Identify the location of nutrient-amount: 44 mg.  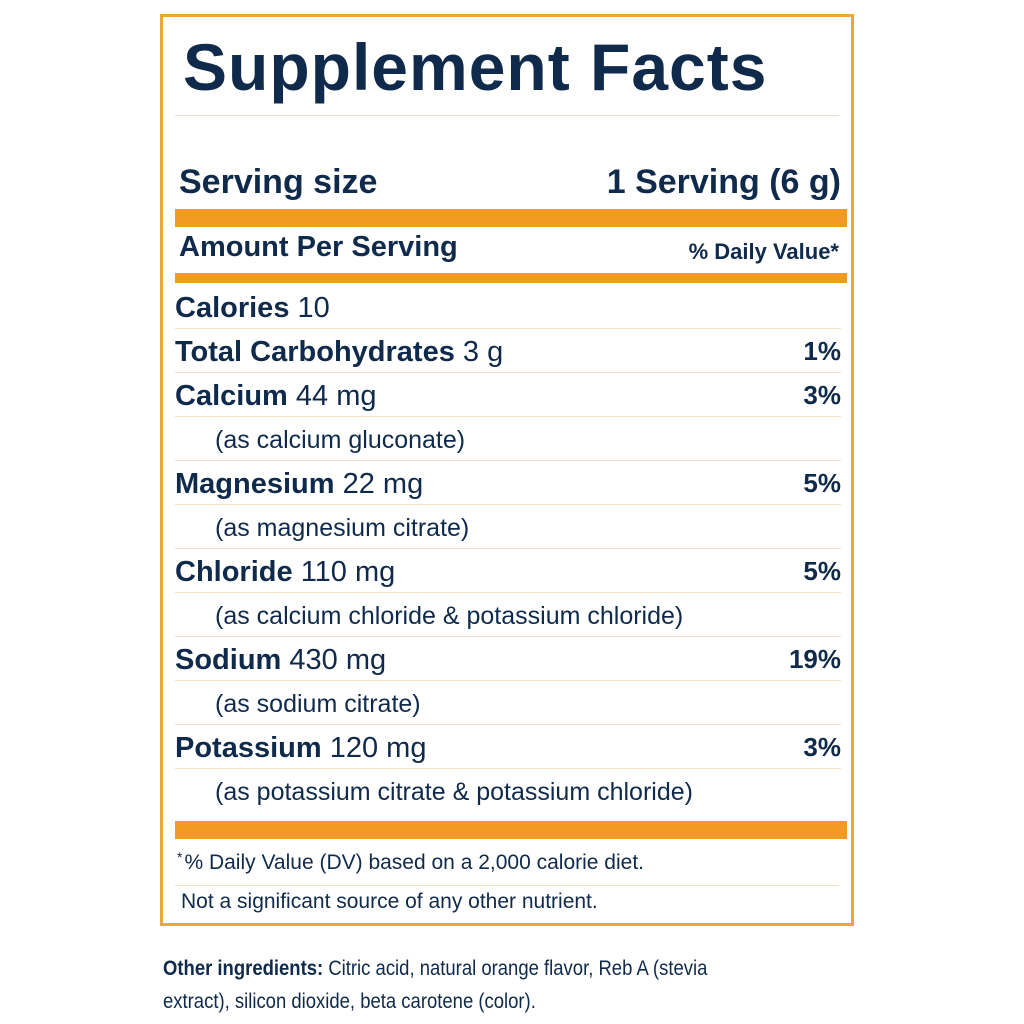
(336, 396).